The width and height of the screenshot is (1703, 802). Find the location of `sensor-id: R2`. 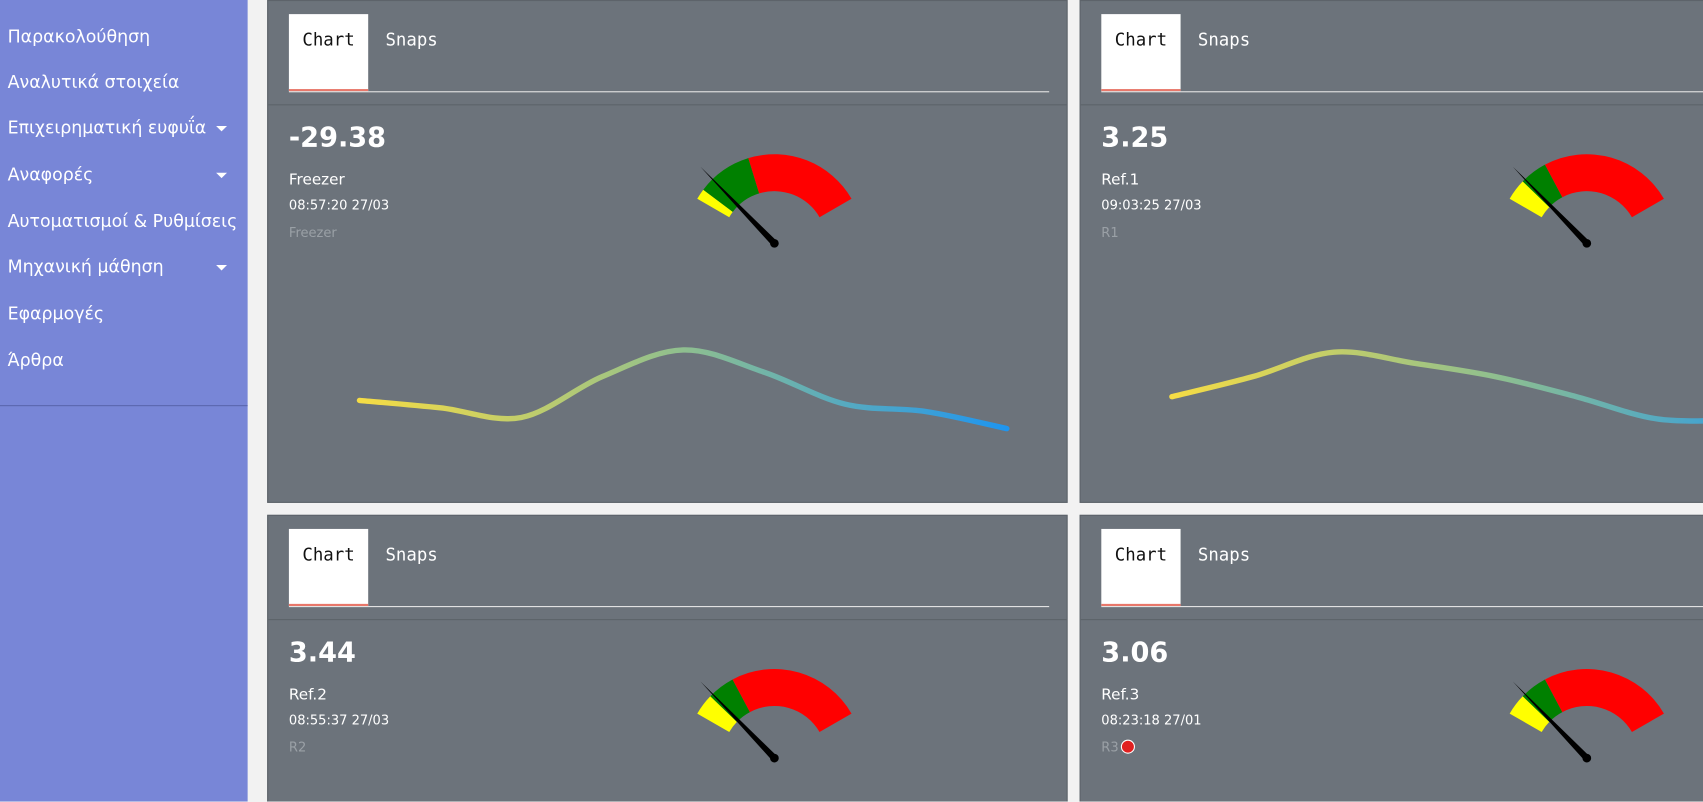

sensor-id: R2 is located at coordinates (297, 747).